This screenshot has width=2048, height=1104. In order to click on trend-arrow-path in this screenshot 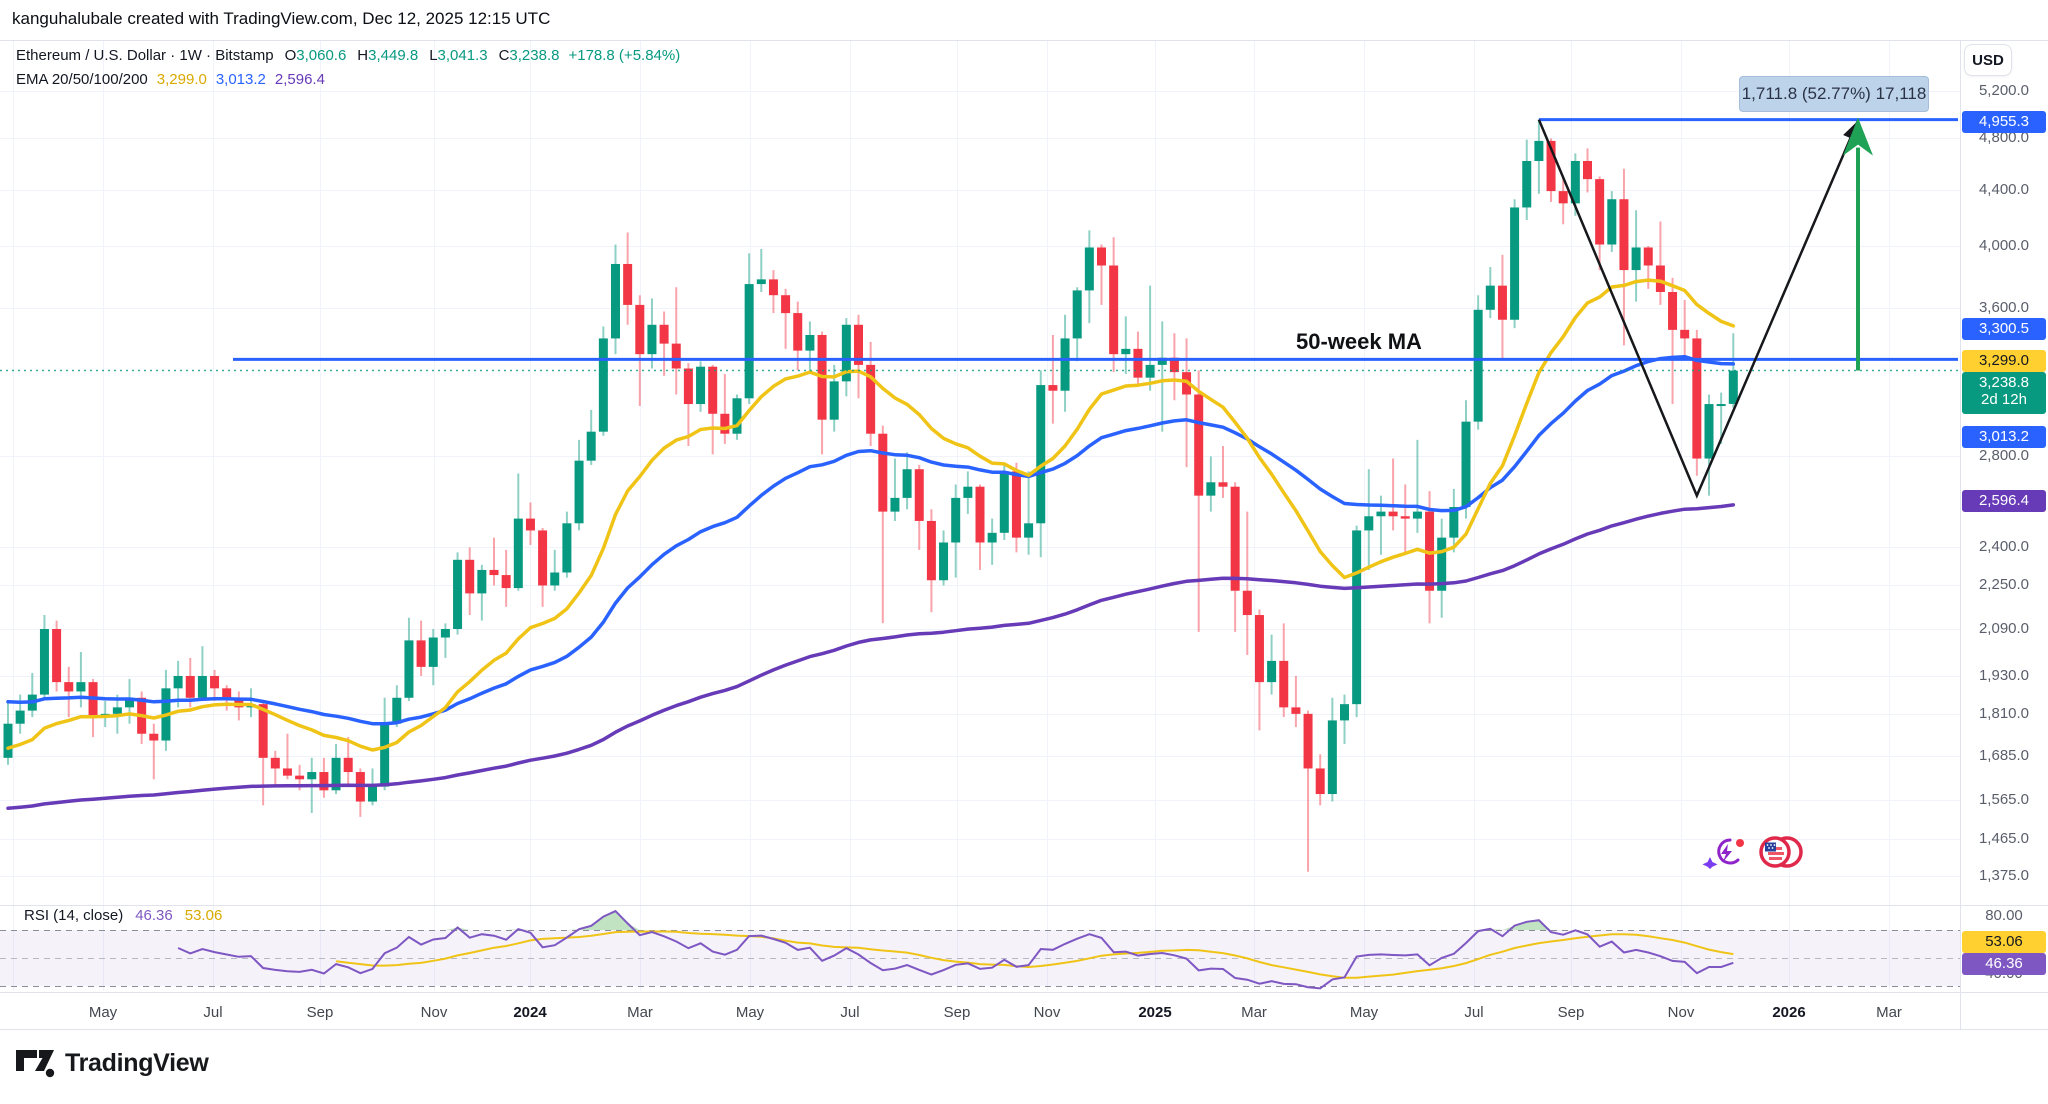, I will do `click(1698, 309)`.